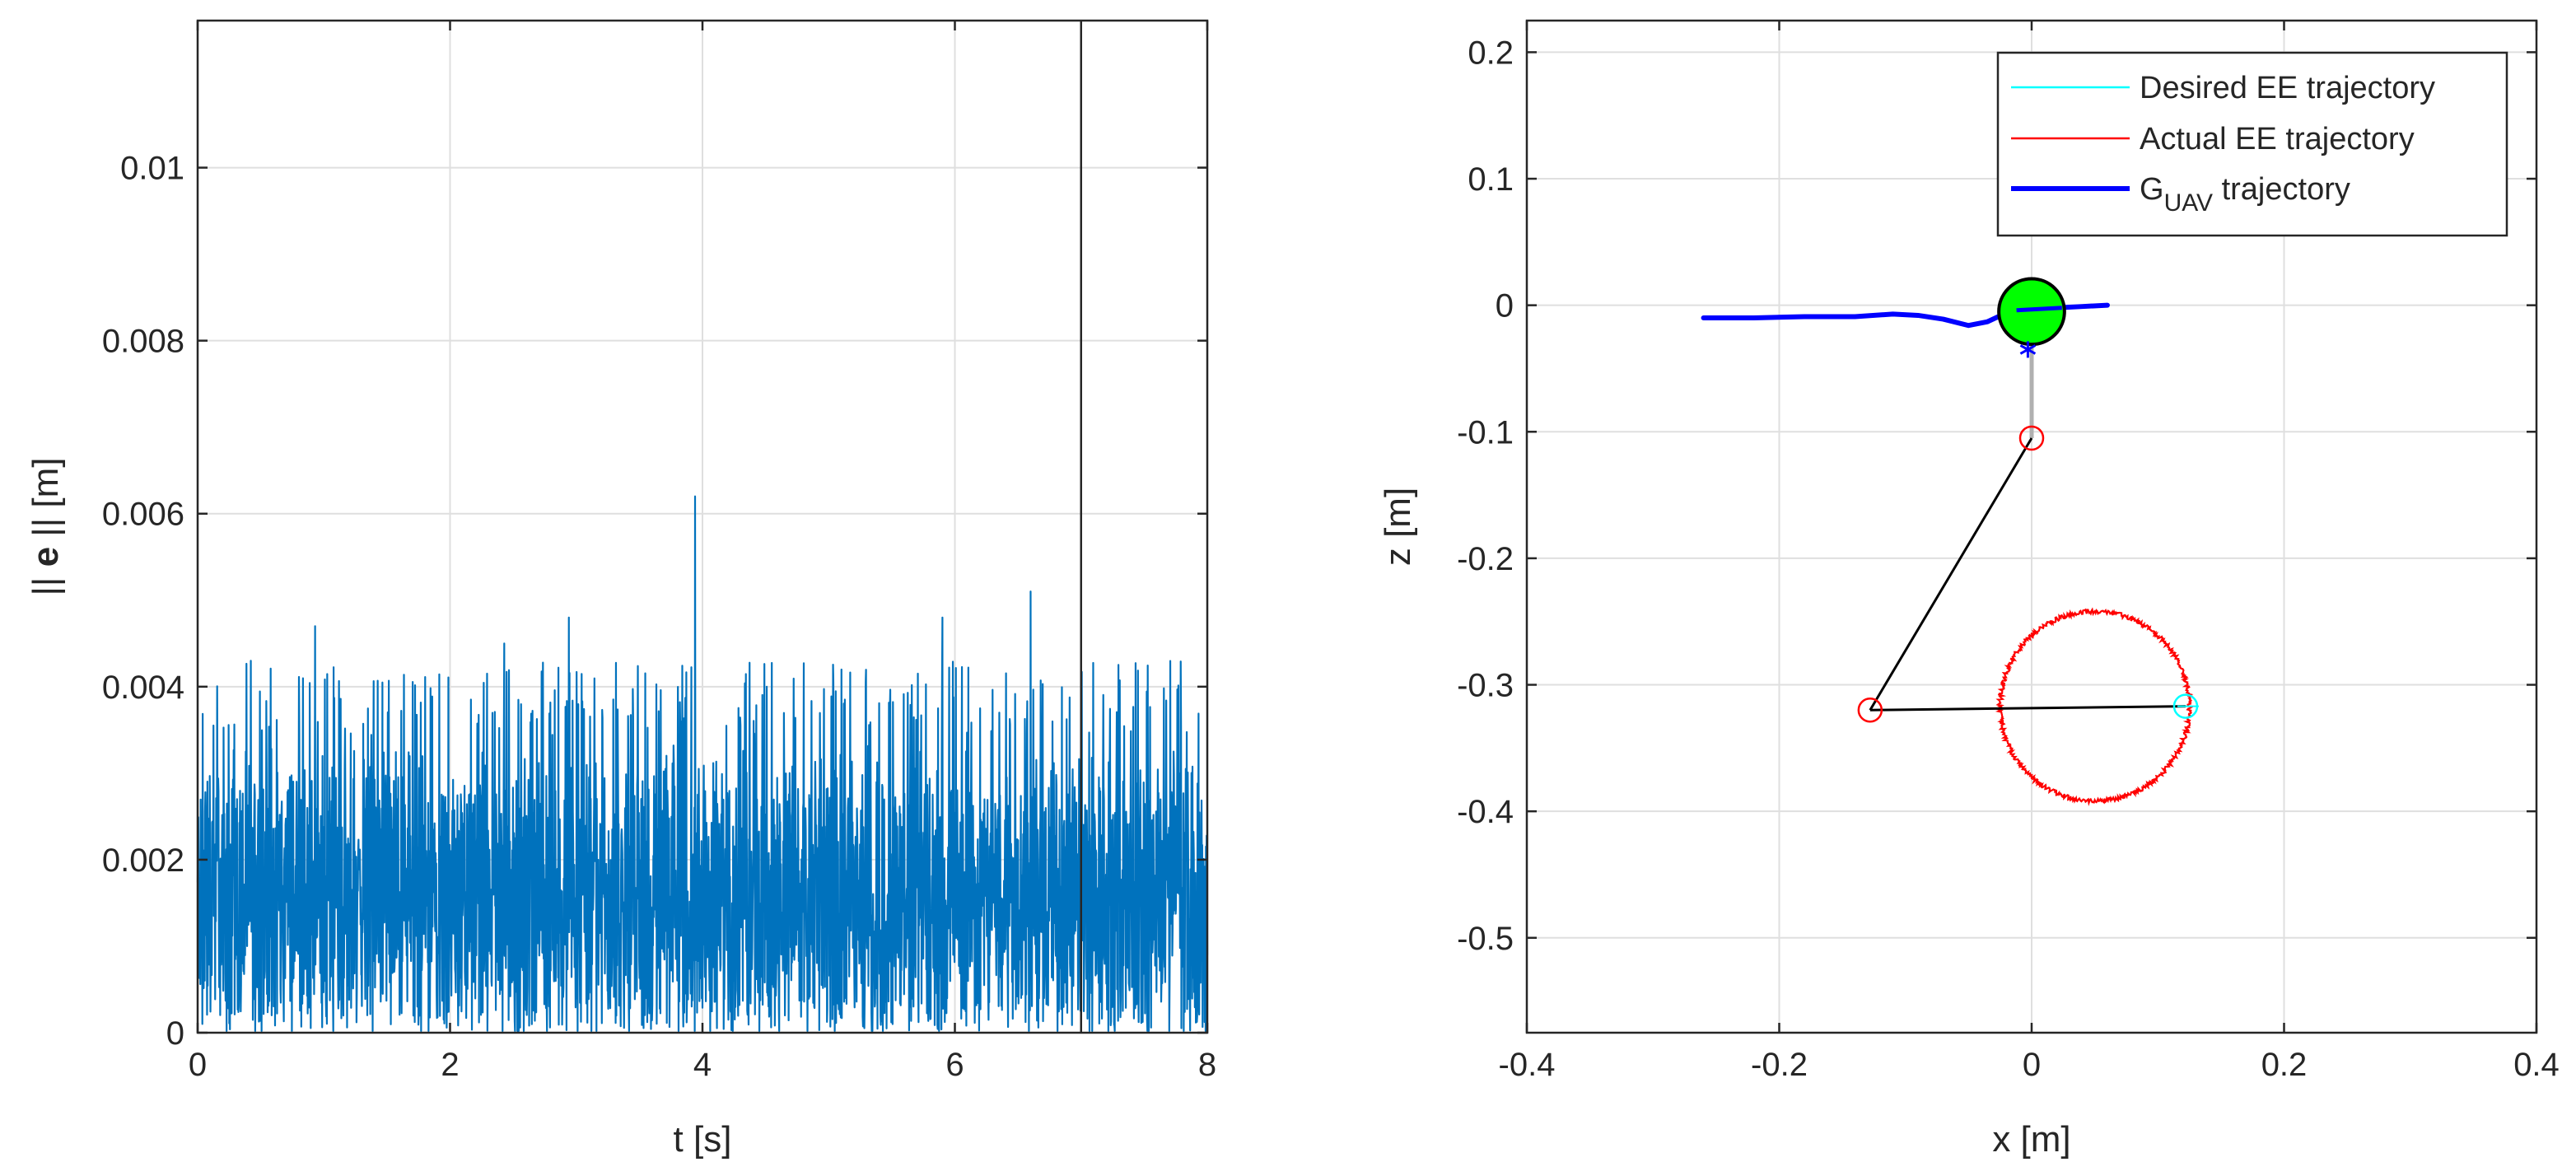 This screenshot has width=2576, height=1176. Describe the element at coordinates (1485, 432) in the screenshot. I see `right-y-tick-label: -0.1` at that location.